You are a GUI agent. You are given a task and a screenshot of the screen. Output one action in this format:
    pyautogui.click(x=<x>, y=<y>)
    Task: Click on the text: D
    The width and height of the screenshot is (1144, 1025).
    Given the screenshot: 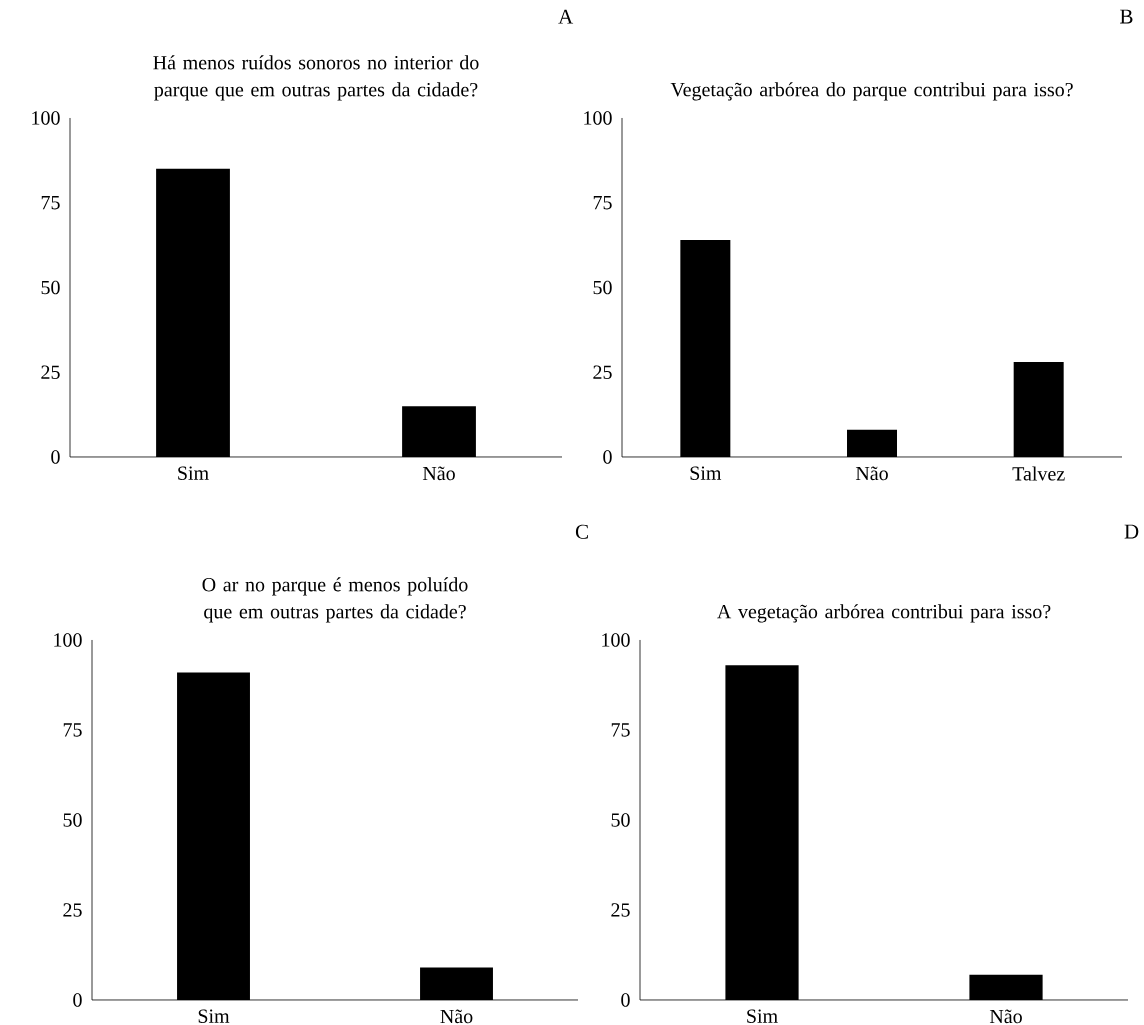 What is the action you would take?
    pyautogui.click(x=1131, y=531)
    